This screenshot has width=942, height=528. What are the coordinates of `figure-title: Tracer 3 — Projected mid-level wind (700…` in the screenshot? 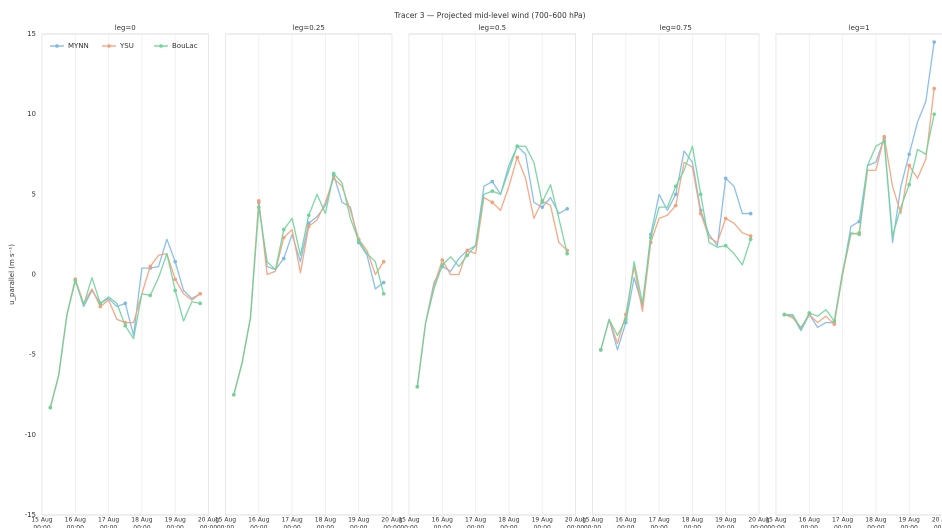 It's located at (489, 15).